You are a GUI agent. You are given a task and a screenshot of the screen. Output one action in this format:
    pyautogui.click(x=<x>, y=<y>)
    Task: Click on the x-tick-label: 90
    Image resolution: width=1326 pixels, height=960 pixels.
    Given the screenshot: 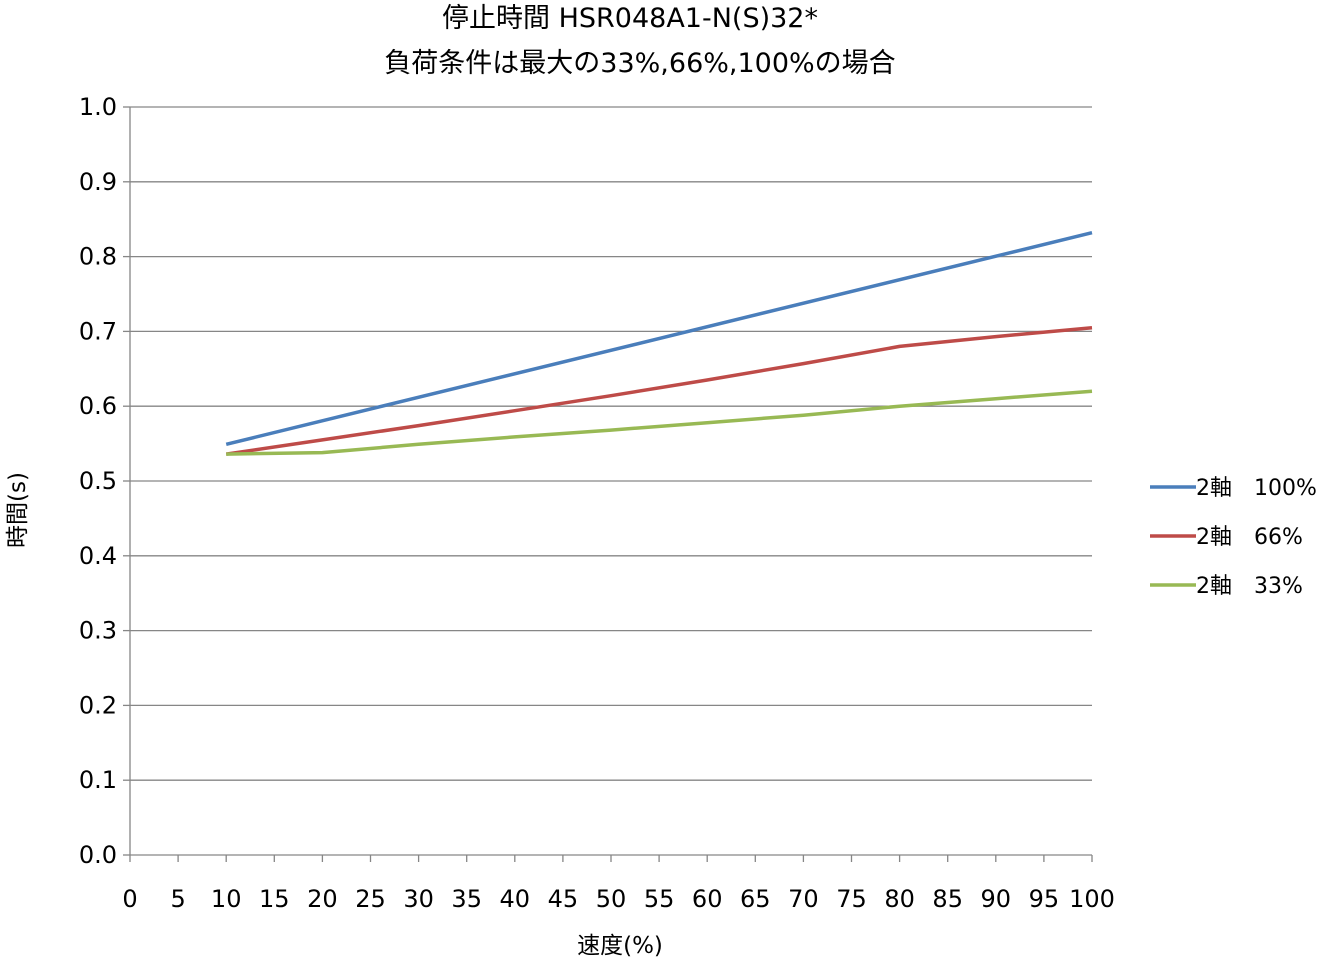 What is the action you would take?
    pyautogui.click(x=996, y=899)
    